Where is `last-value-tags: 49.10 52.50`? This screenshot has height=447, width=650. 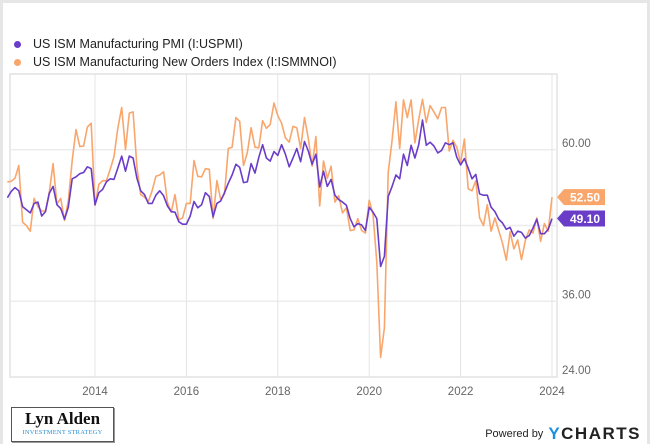 last-value-tags: 49.10 52.50 is located at coordinates (581, 208).